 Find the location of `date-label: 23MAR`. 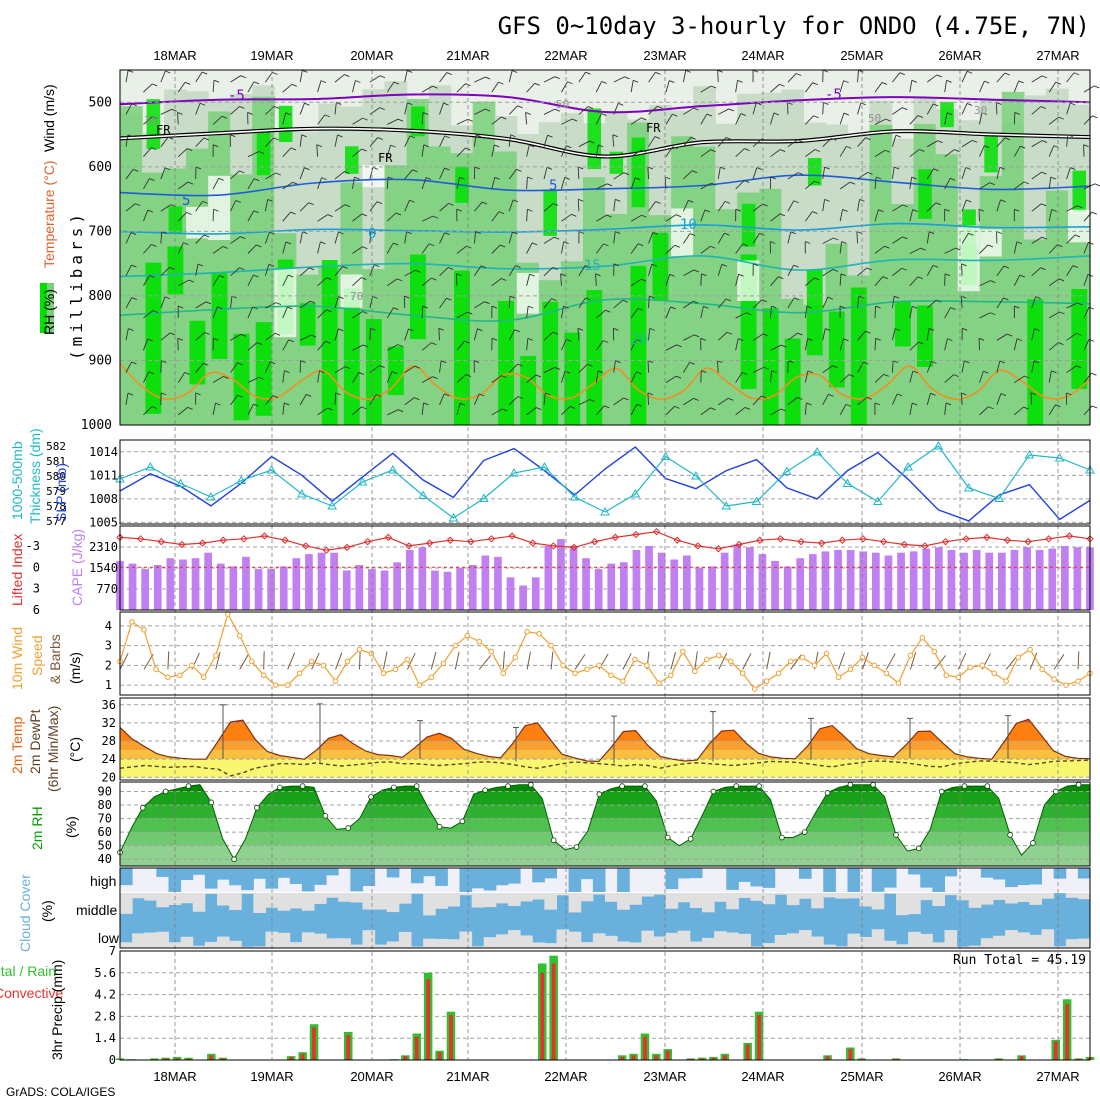

date-label: 23MAR is located at coordinates (664, 55).